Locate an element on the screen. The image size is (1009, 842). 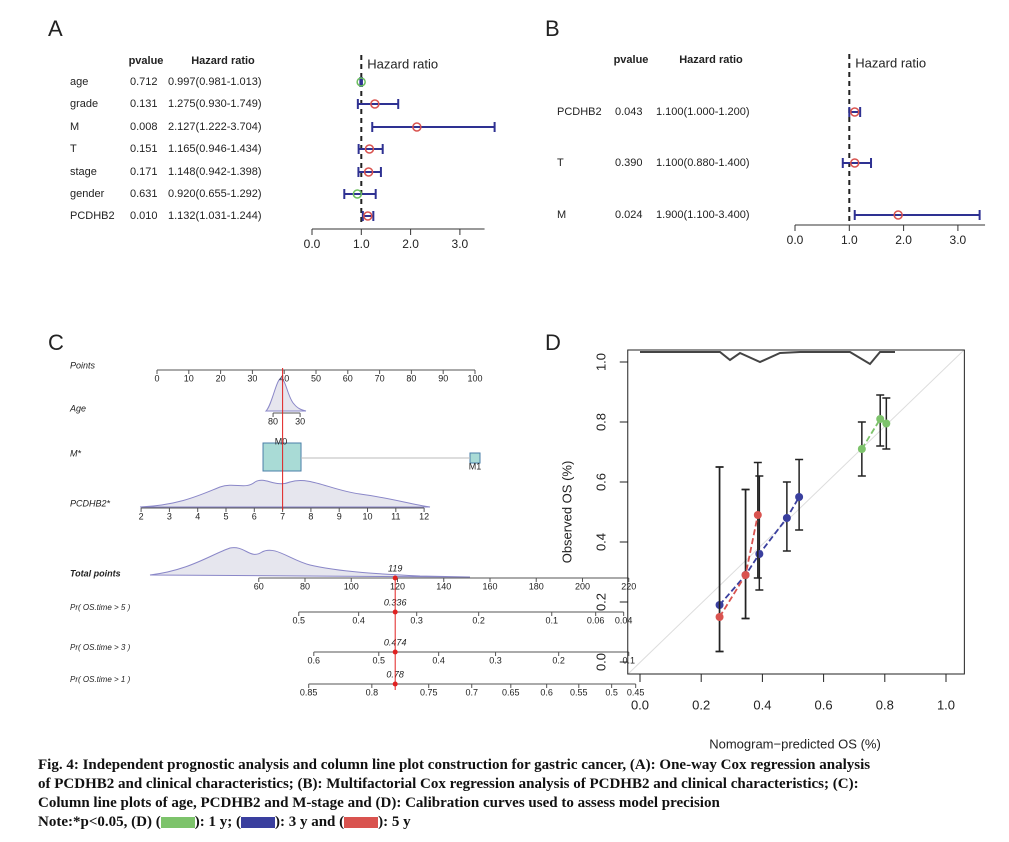
scale-tick-label: 90 is located at coordinates (443, 378).